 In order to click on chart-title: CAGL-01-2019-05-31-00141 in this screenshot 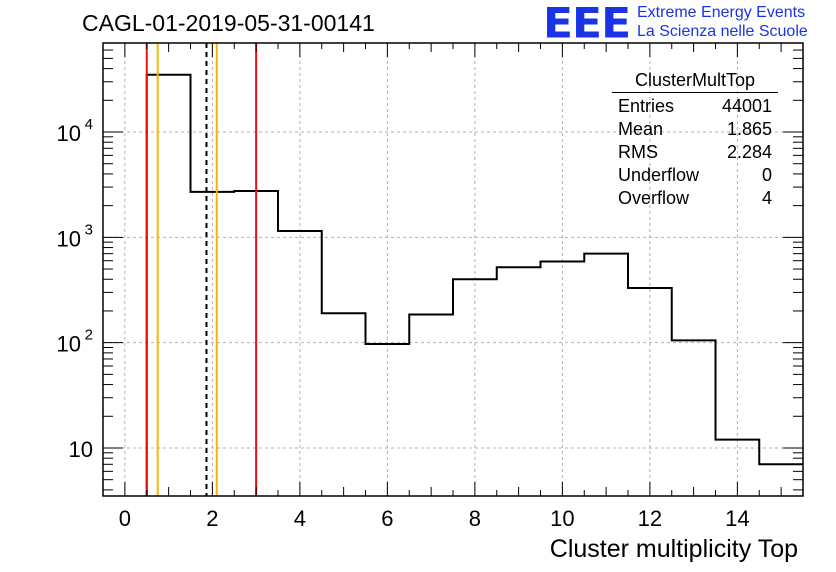, I will do `click(228, 23)`.